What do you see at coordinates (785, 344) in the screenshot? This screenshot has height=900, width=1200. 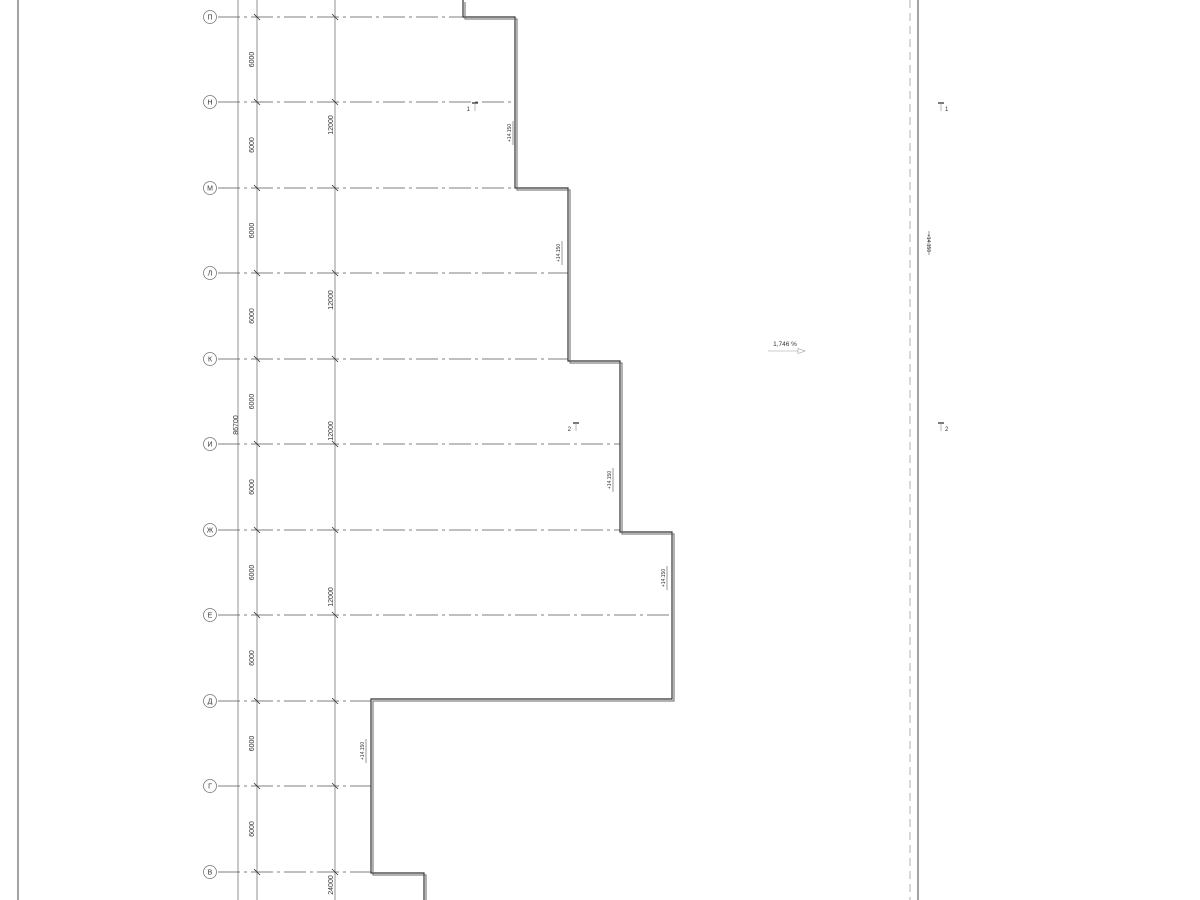 I see `slope-label: 1,746 %` at bounding box center [785, 344].